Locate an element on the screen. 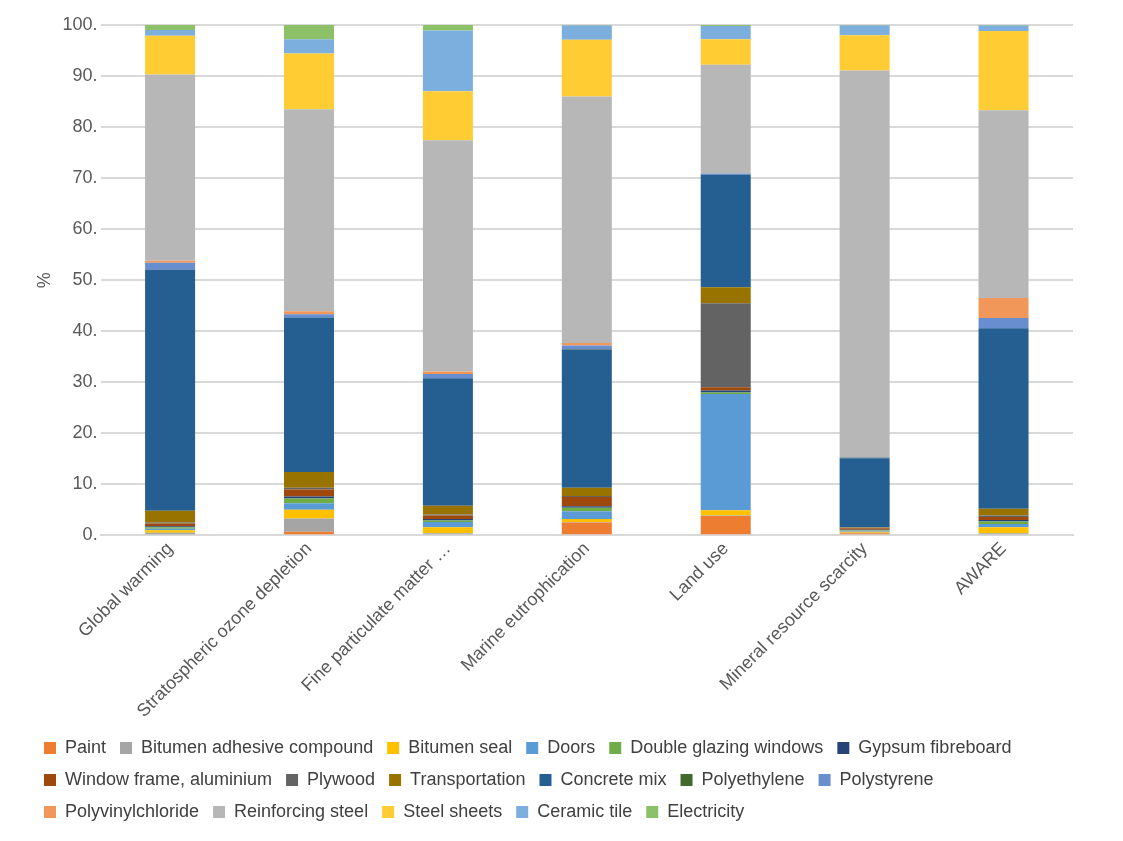 This screenshot has width=1123, height=841. legend-label: Transportation is located at coordinates (468, 778).